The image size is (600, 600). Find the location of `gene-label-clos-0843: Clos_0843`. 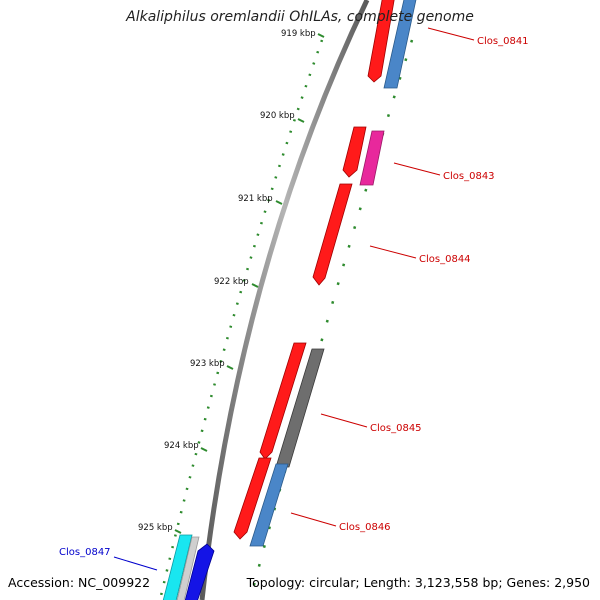

gene-label-clos-0843: Clos_0843 is located at coordinates (469, 176).